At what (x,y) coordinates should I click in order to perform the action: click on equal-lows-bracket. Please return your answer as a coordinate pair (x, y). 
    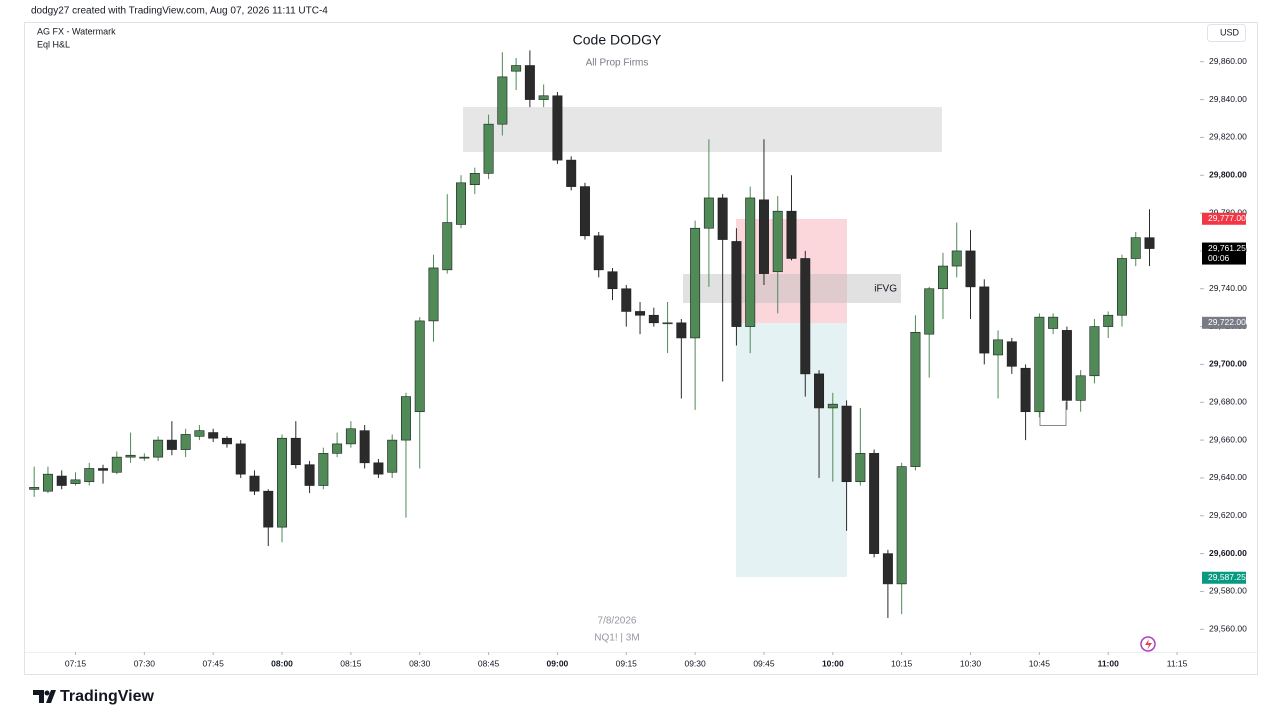
    Looking at the image, I should click on (1053, 414).